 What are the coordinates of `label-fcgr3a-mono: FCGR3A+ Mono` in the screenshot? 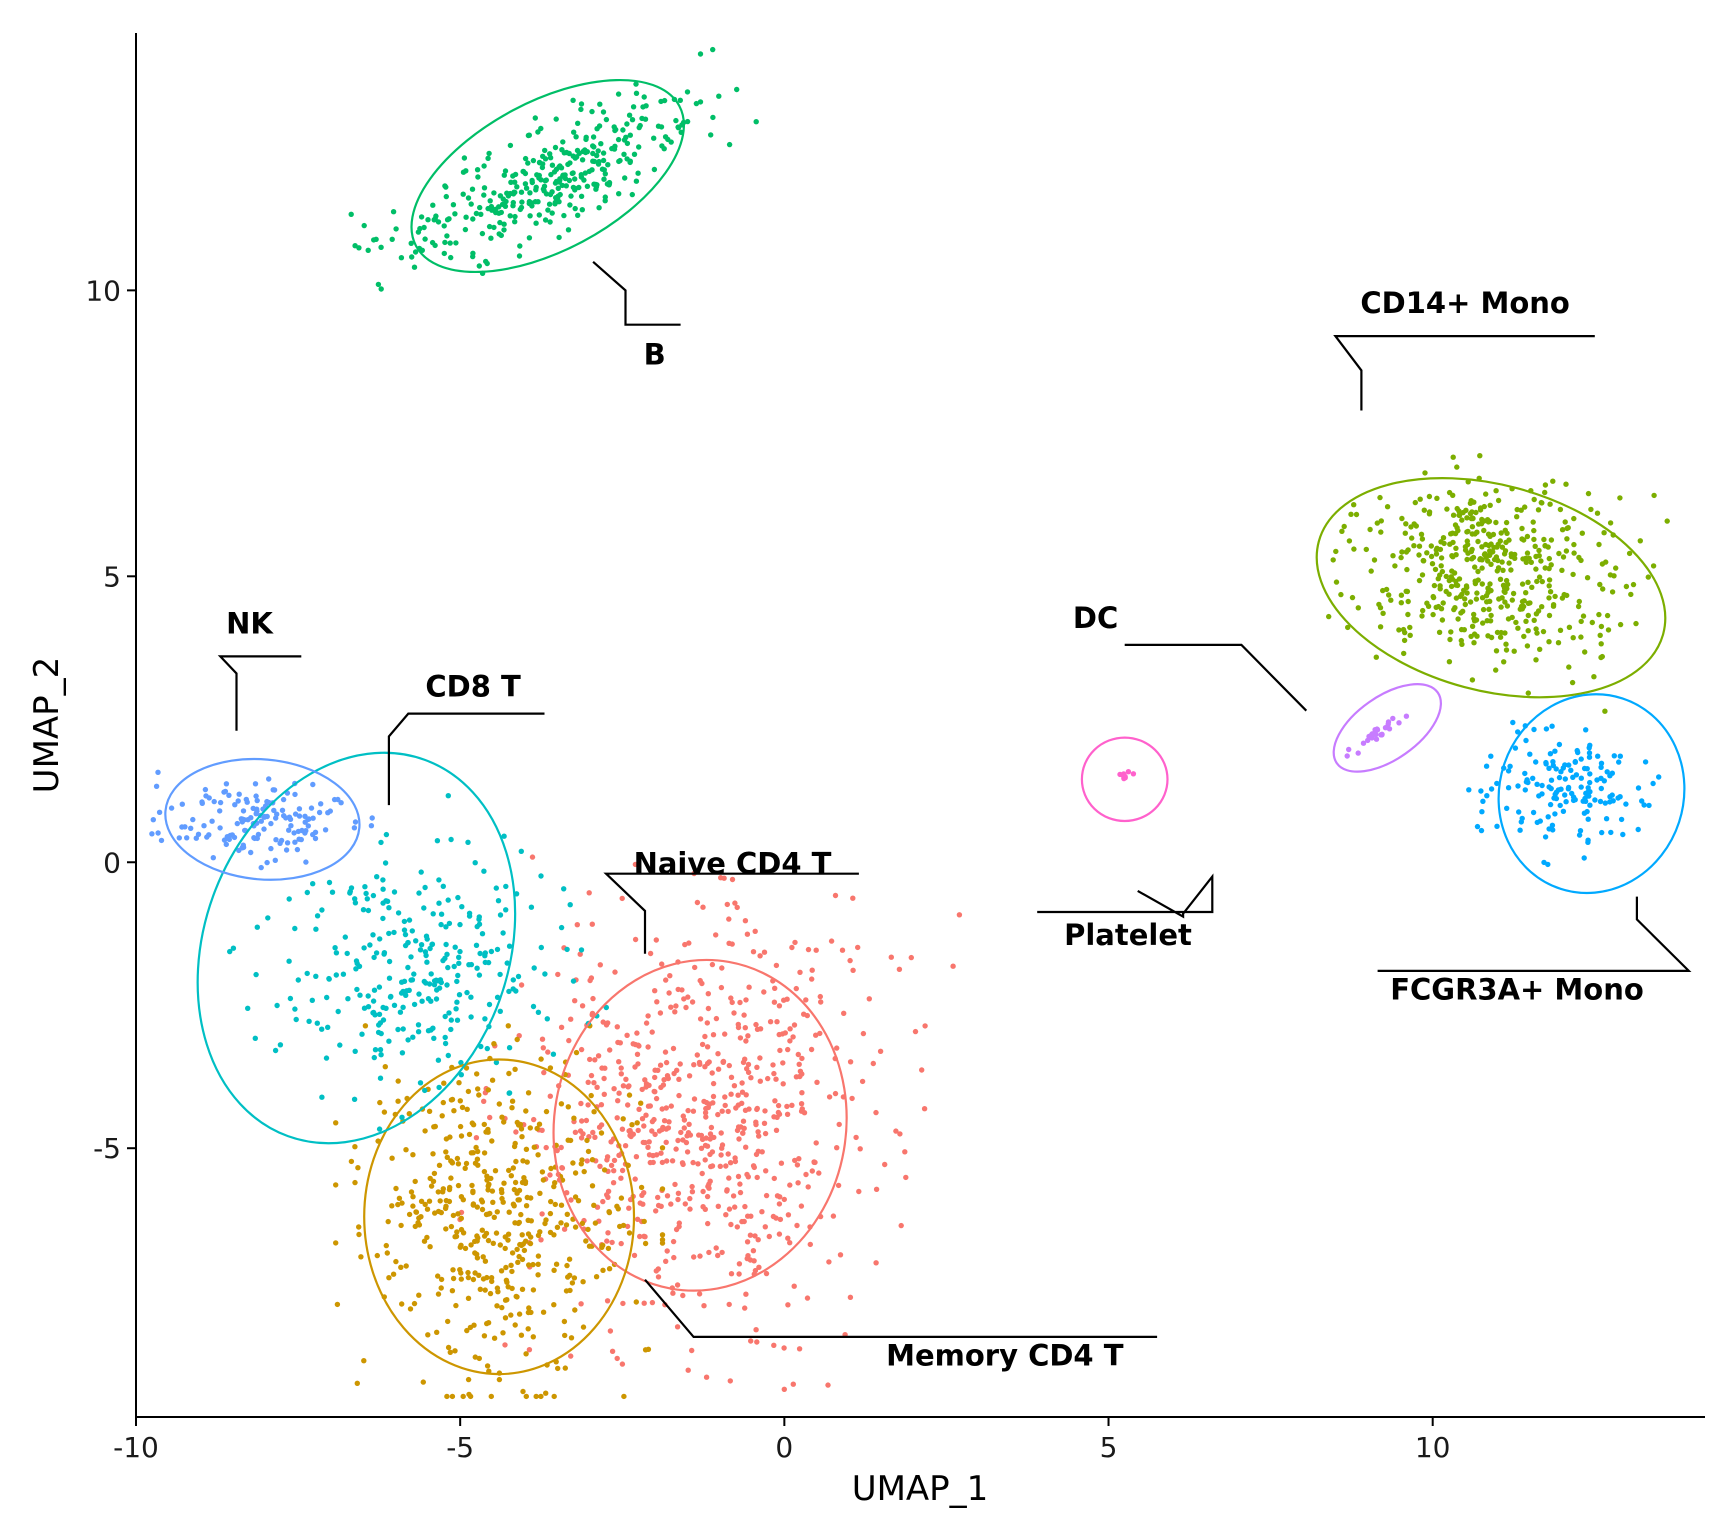 It's located at (1517, 990).